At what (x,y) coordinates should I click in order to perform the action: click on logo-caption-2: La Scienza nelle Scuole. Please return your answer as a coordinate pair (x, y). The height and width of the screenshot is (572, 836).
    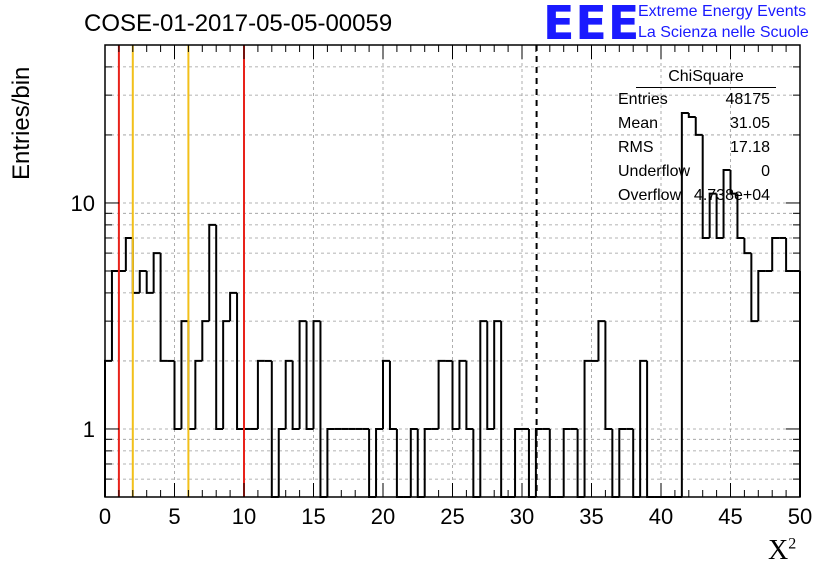
    Looking at the image, I should click on (723, 32).